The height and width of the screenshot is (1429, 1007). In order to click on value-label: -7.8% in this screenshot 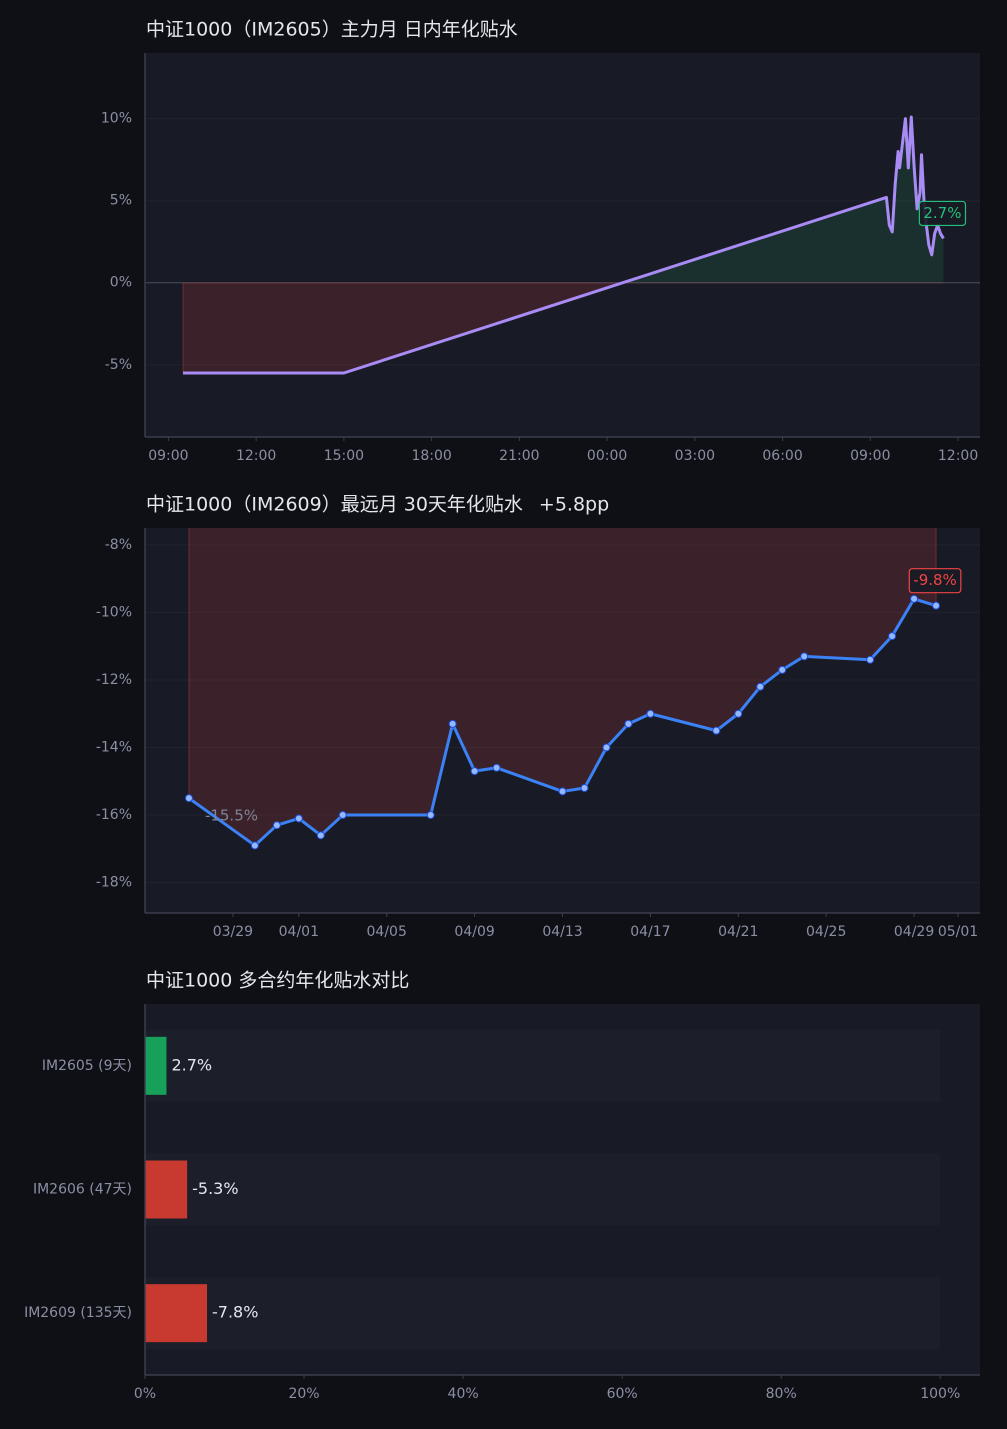, I will do `click(235, 1312)`.